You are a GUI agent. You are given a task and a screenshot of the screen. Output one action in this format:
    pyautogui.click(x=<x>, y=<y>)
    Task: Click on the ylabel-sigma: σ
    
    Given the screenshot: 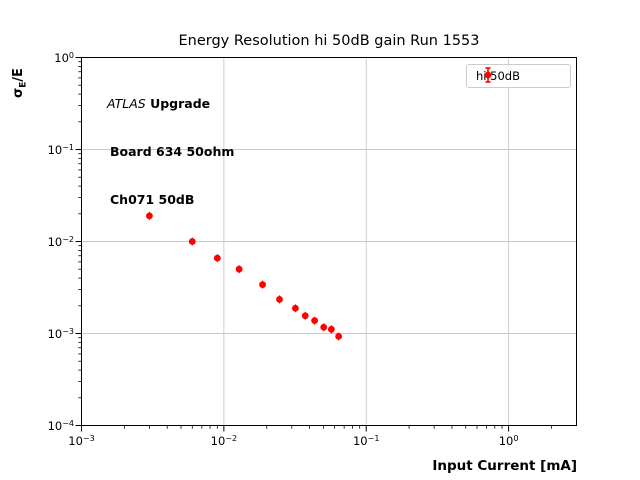 What is the action you would take?
    pyautogui.click(x=18, y=92)
    